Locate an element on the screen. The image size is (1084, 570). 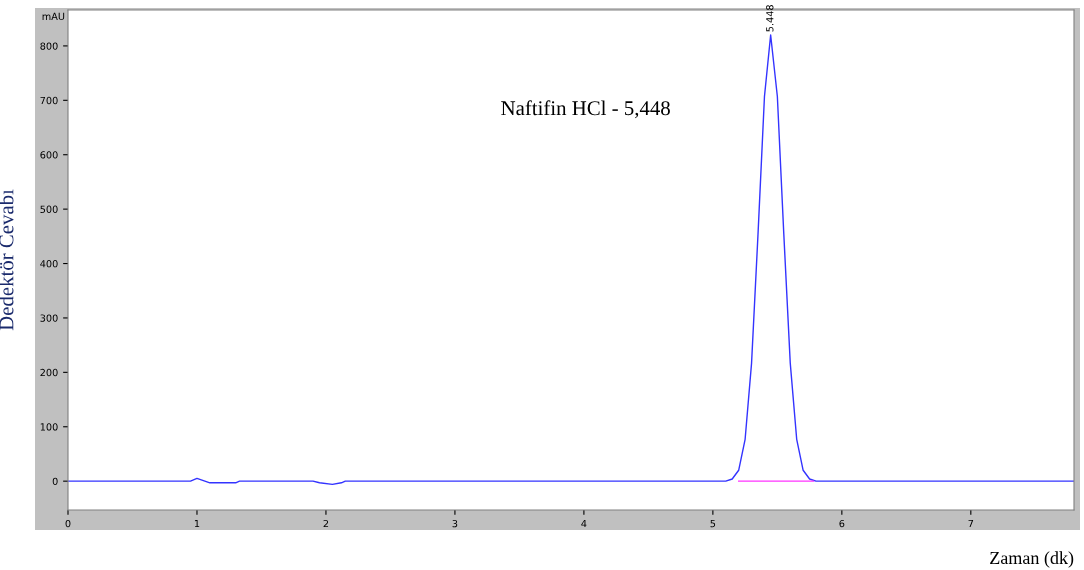
x-tick-label: 1 is located at coordinates (197, 524).